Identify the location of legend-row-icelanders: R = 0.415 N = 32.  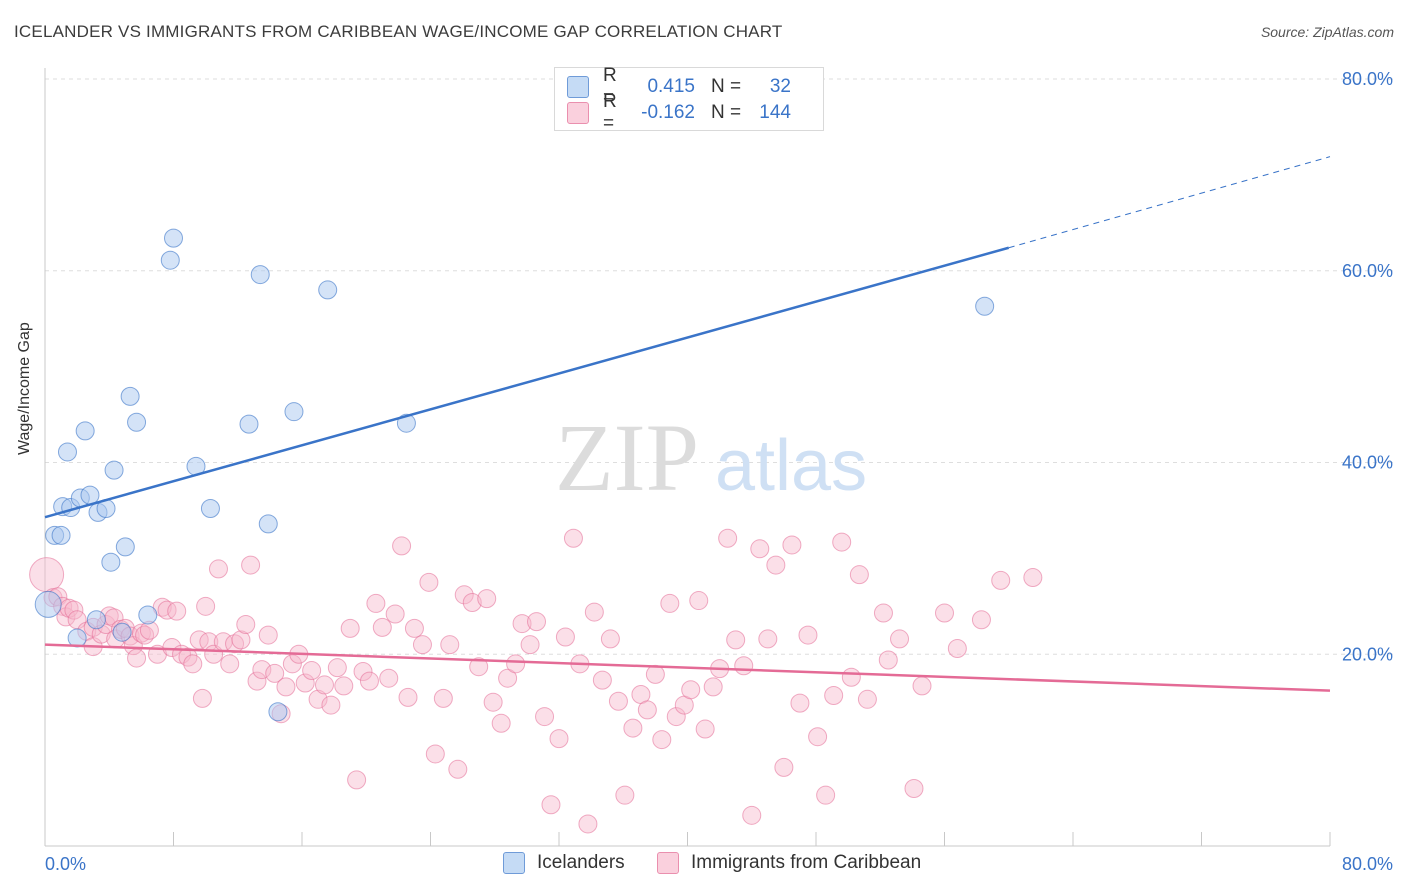
(679, 86).